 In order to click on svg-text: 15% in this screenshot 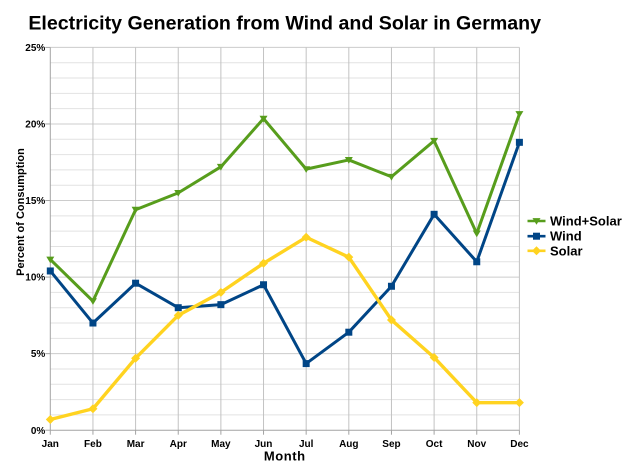, I will do `click(35, 201)`.